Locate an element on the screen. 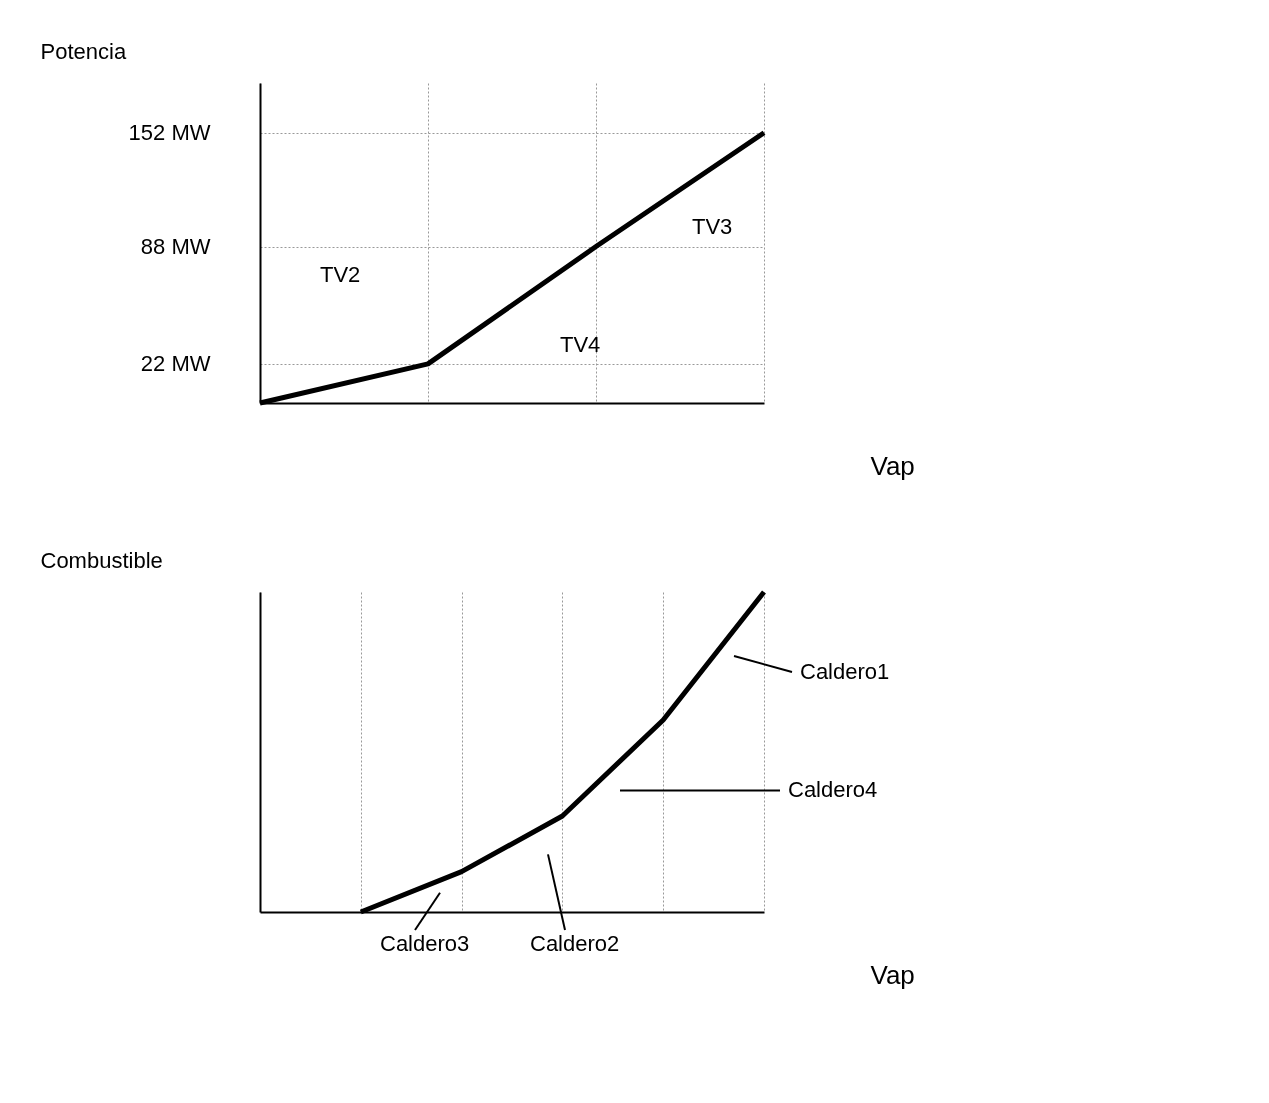  annotation: TV2 is located at coordinates (340, 274).